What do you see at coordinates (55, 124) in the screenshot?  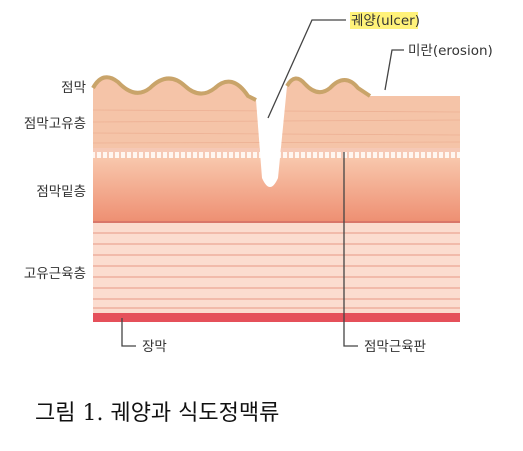 I see `layer-label: 점막고유층` at bounding box center [55, 124].